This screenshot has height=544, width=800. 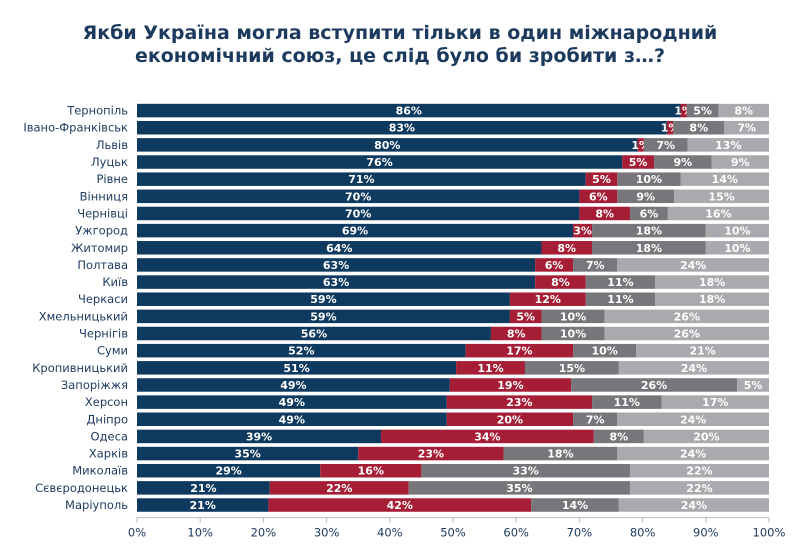 I want to click on x-tick-label: 100%, so click(x=769, y=533).